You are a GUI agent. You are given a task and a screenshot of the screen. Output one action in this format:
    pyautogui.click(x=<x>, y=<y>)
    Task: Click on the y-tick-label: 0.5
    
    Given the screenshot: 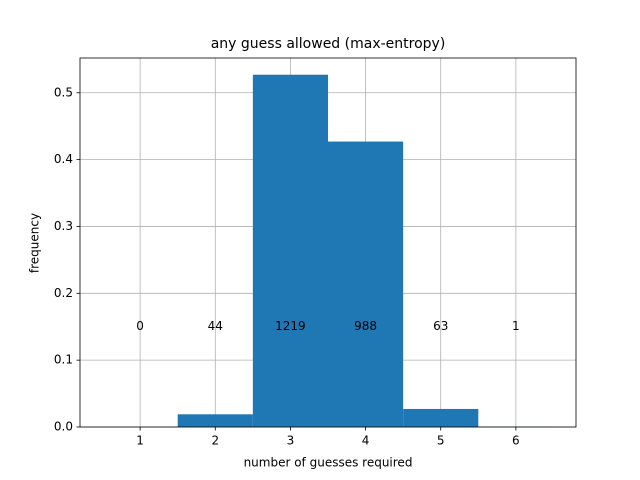 What is the action you would take?
    pyautogui.click(x=63, y=92)
    